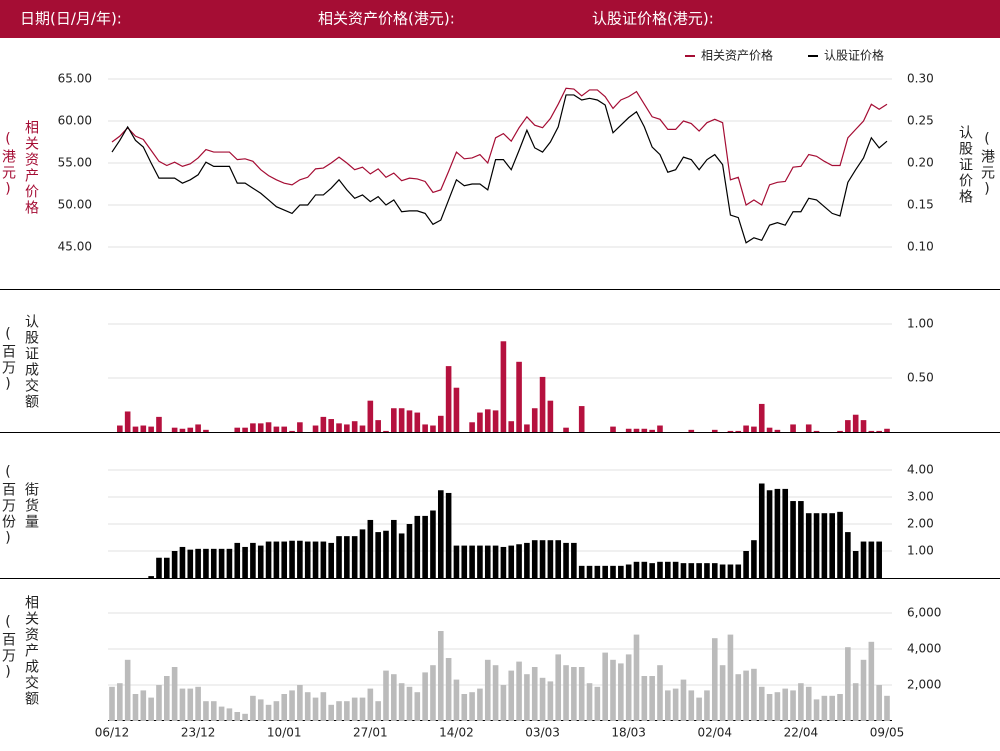 This screenshot has width=1000, height=751. Describe the element at coordinates (801, 733) in the screenshot. I see `x-tick-label: 22/04` at that location.